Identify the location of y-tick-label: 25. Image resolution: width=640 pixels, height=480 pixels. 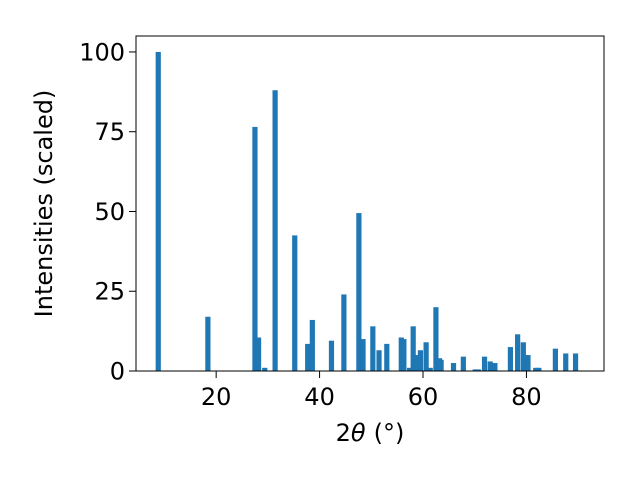
(109, 292).